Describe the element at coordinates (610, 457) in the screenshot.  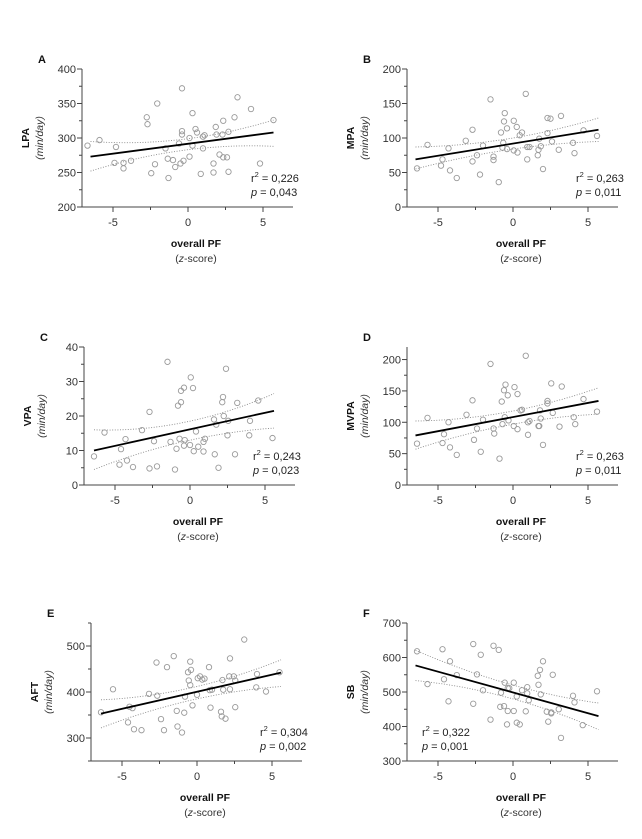
I see `r-squared-value: 0,263` at that location.